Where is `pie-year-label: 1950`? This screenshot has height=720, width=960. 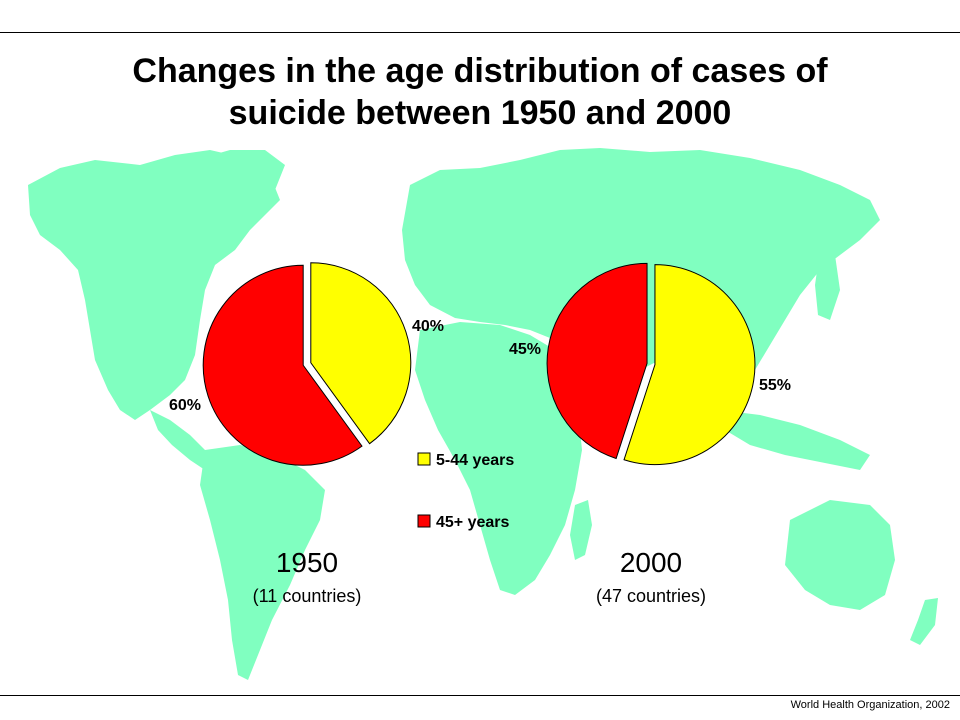
pie-year-label: 1950 is located at coordinates (307, 562).